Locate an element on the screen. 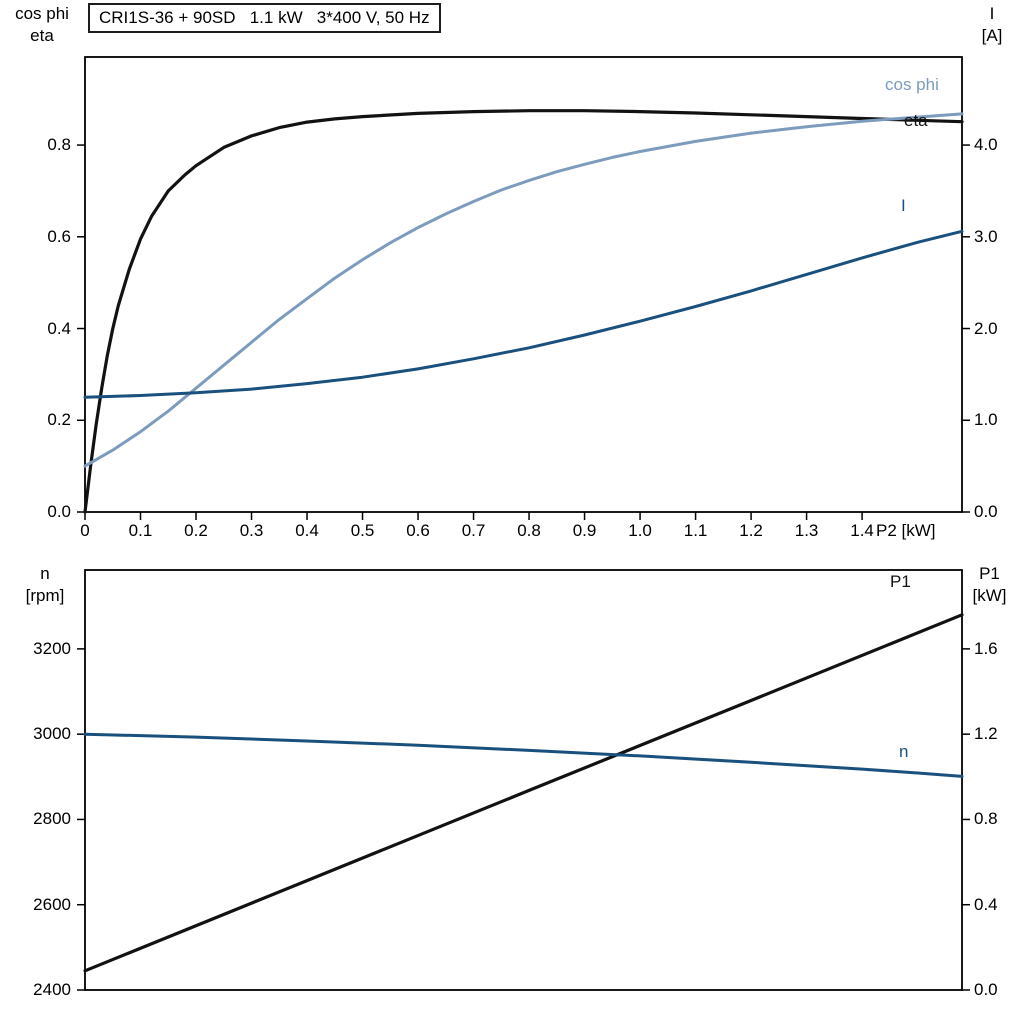 The width and height of the screenshot is (1024, 1024). top-chart-left-axis-title: cos phi eta is located at coordinates (42, 25).